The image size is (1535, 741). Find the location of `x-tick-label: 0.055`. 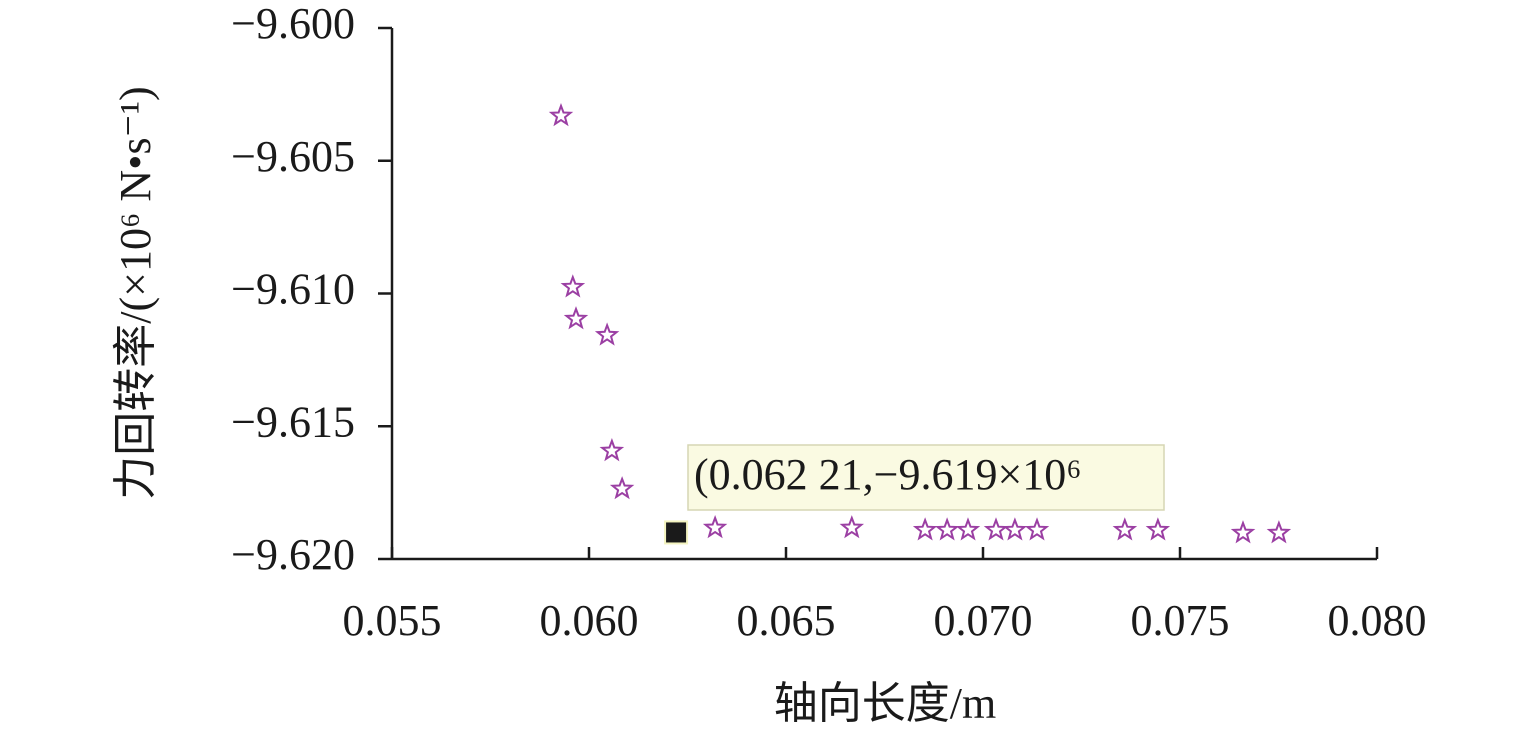

x-tick-label: 0.055 is located at coordinates (392, 620).